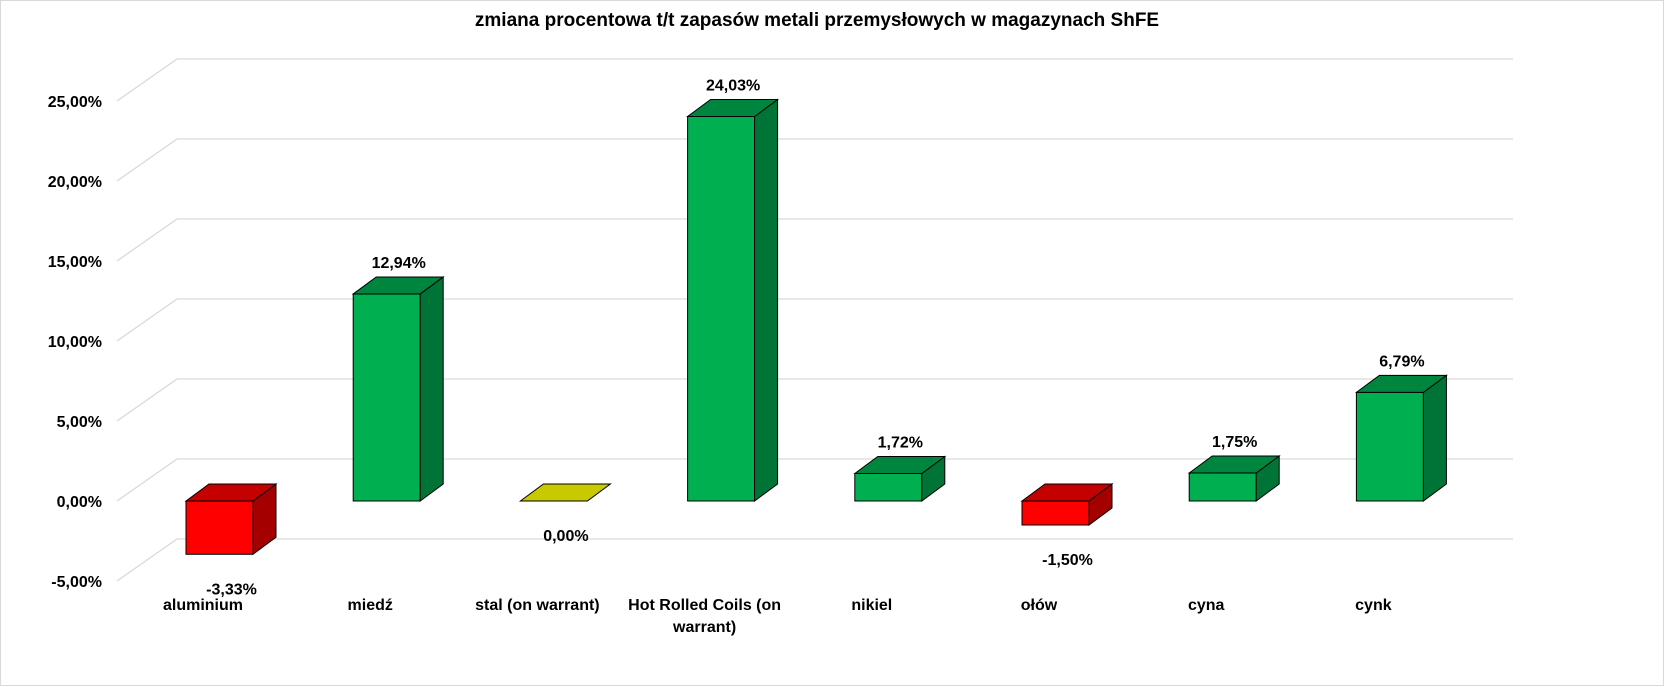 This screenshot has width=1664, height=687. What do you see at coordinates (79, 502) in the screenshot?
I see `y-tick-label: 0,00%` at bounding box center [79, 502].